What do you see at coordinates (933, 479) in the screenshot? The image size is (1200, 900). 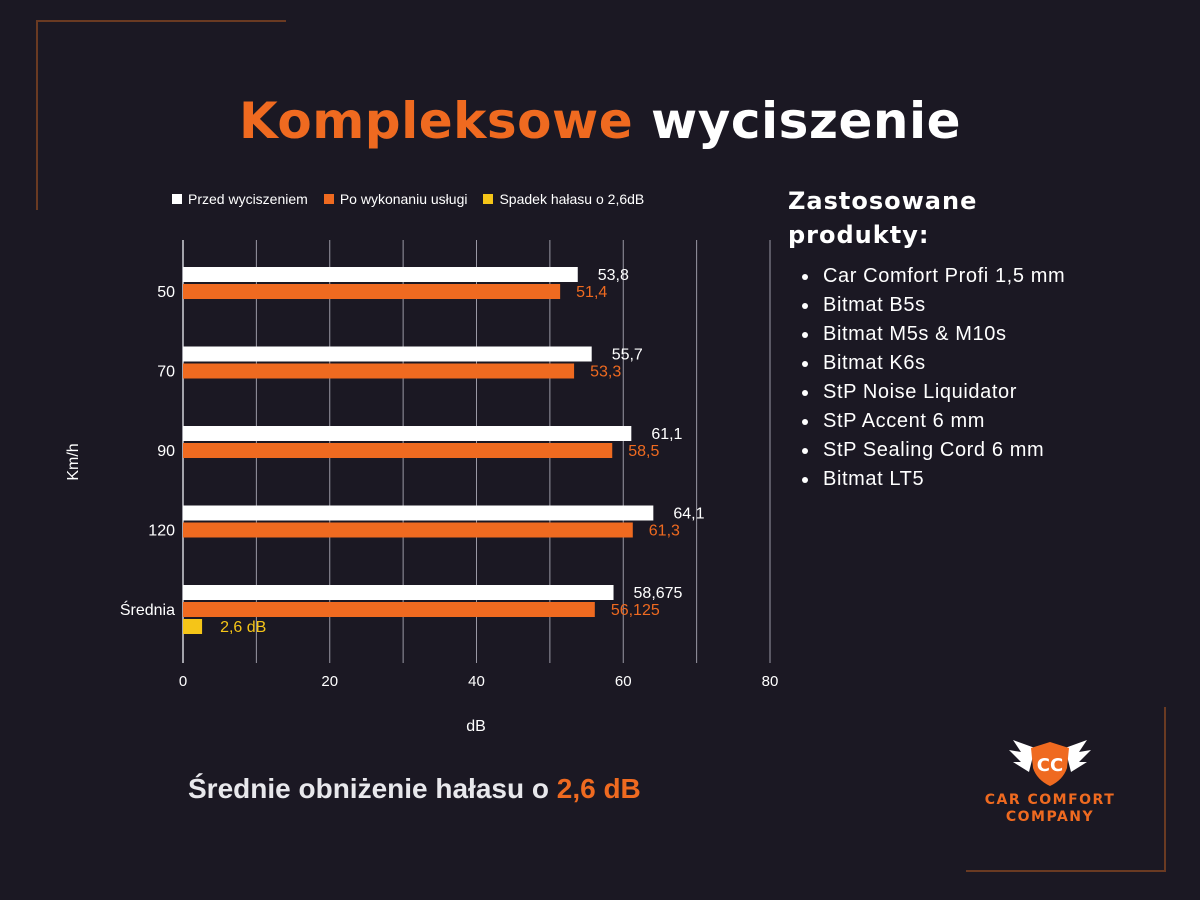 I see `product-item: Bitmat LT5` at bounding box center [933, 479].